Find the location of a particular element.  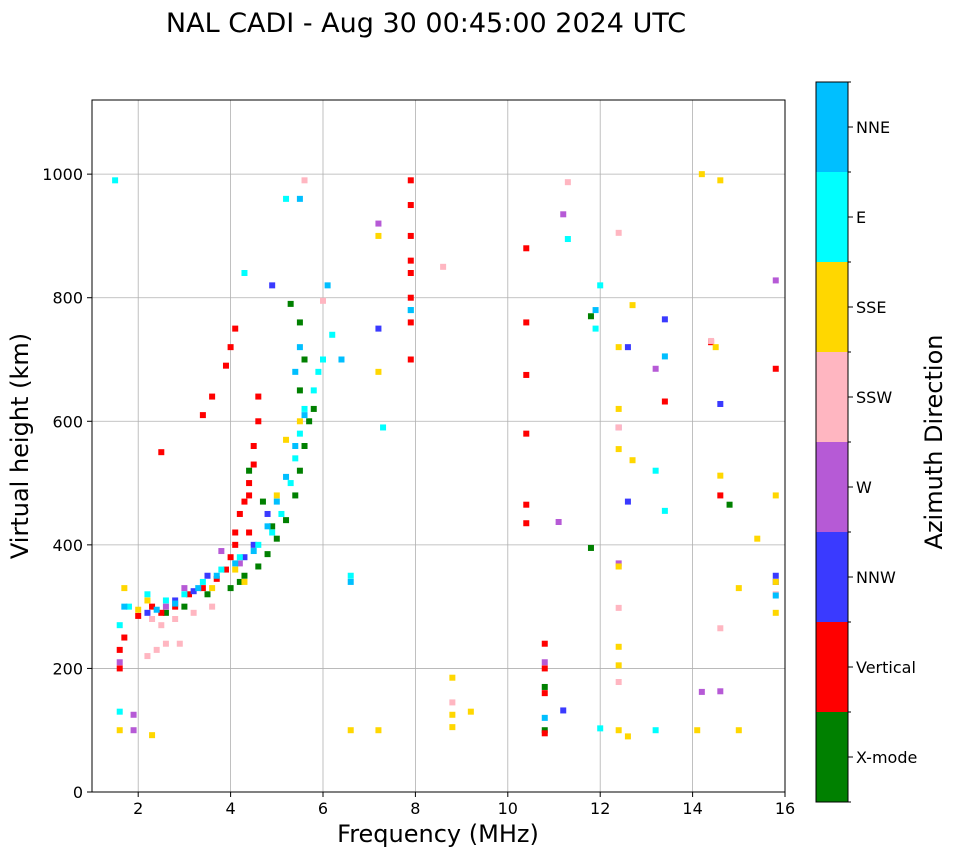

colorbar-tick-label: SSW is located at coordinates (874, 397).